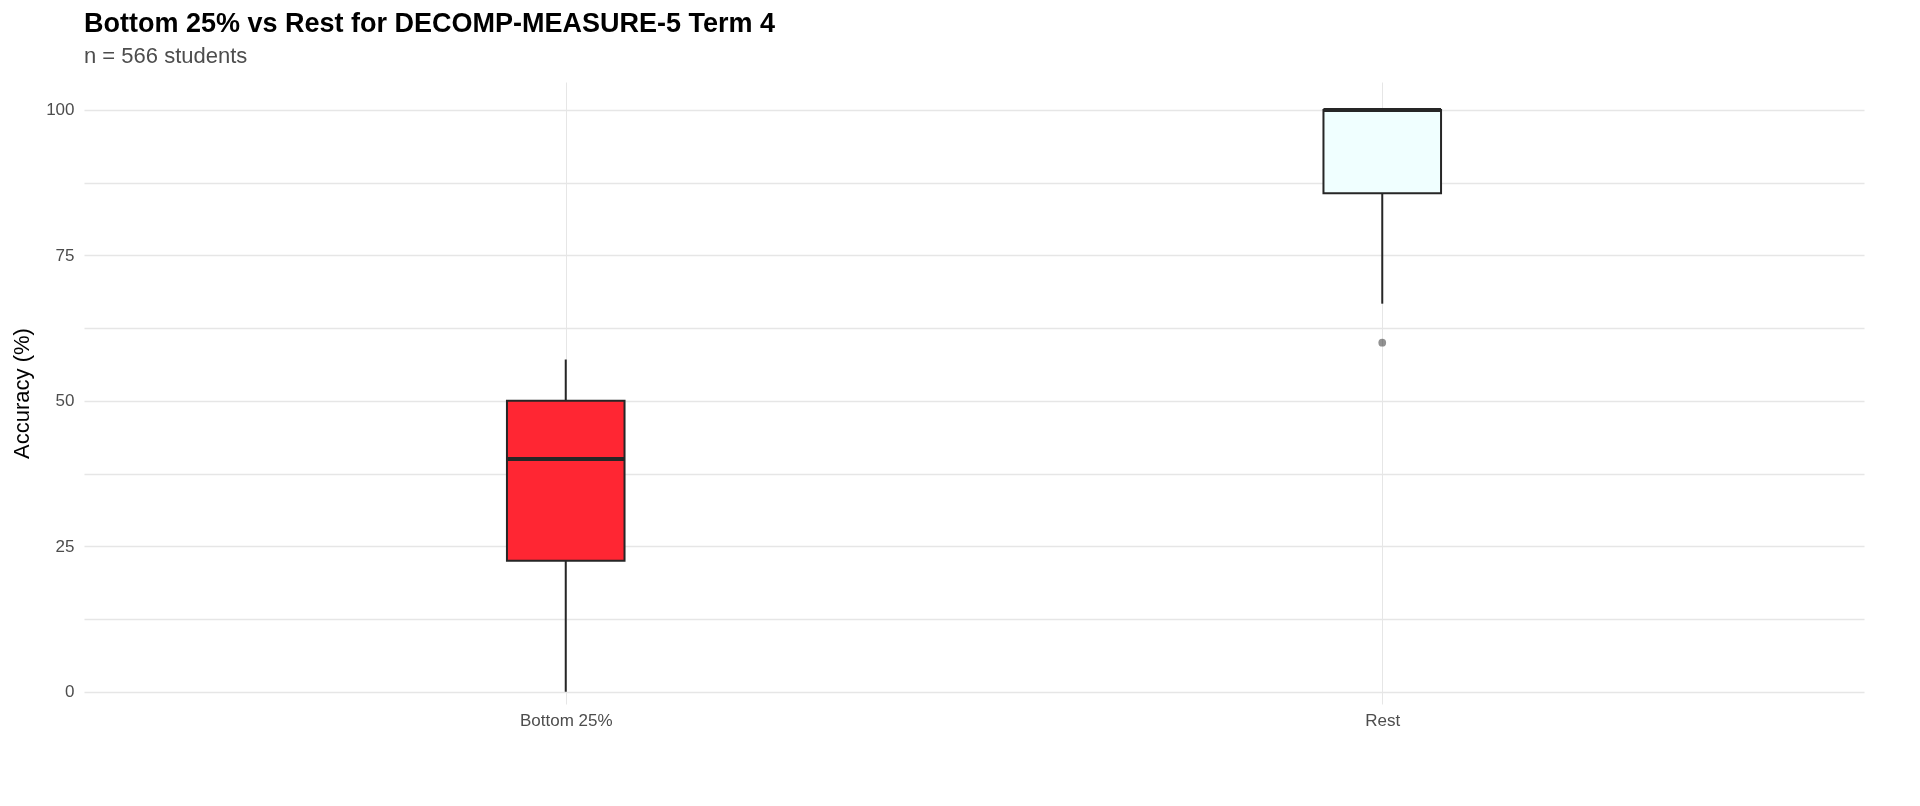 The width and height of the screenshot is (1920, 806). Describe the element at coordinates (566, 720) in the screenshot. I see `x-tick-label: Bottom 25%` at that location.